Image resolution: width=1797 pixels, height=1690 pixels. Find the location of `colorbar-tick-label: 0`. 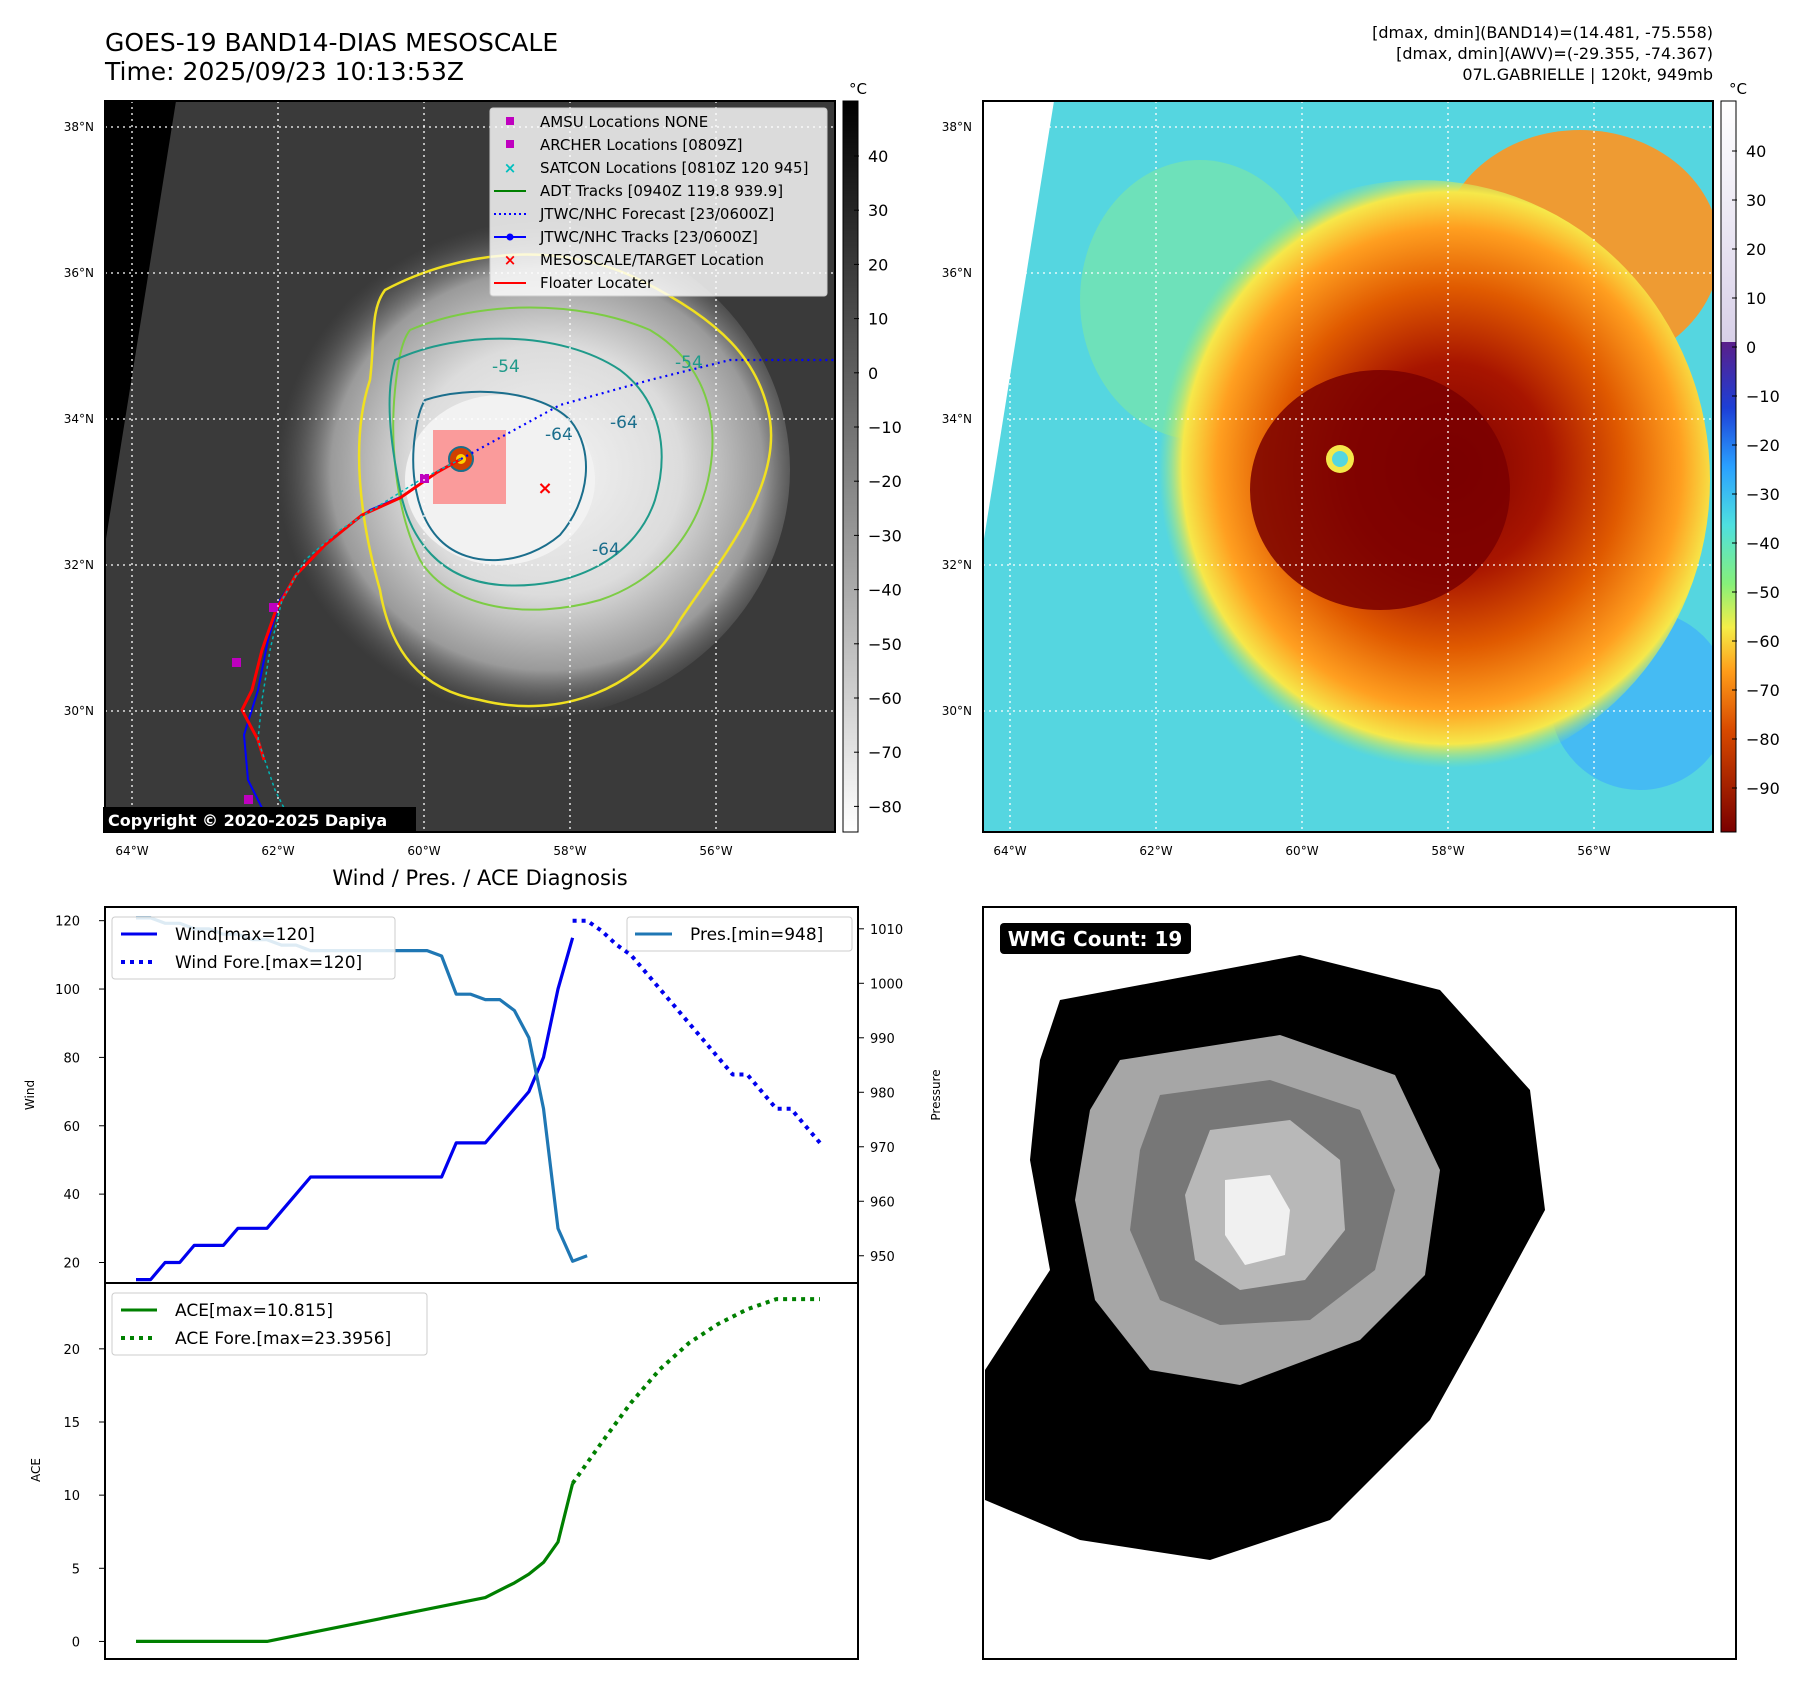

colorbar-tick-label: 0 is located at coordinates (1751, 347).